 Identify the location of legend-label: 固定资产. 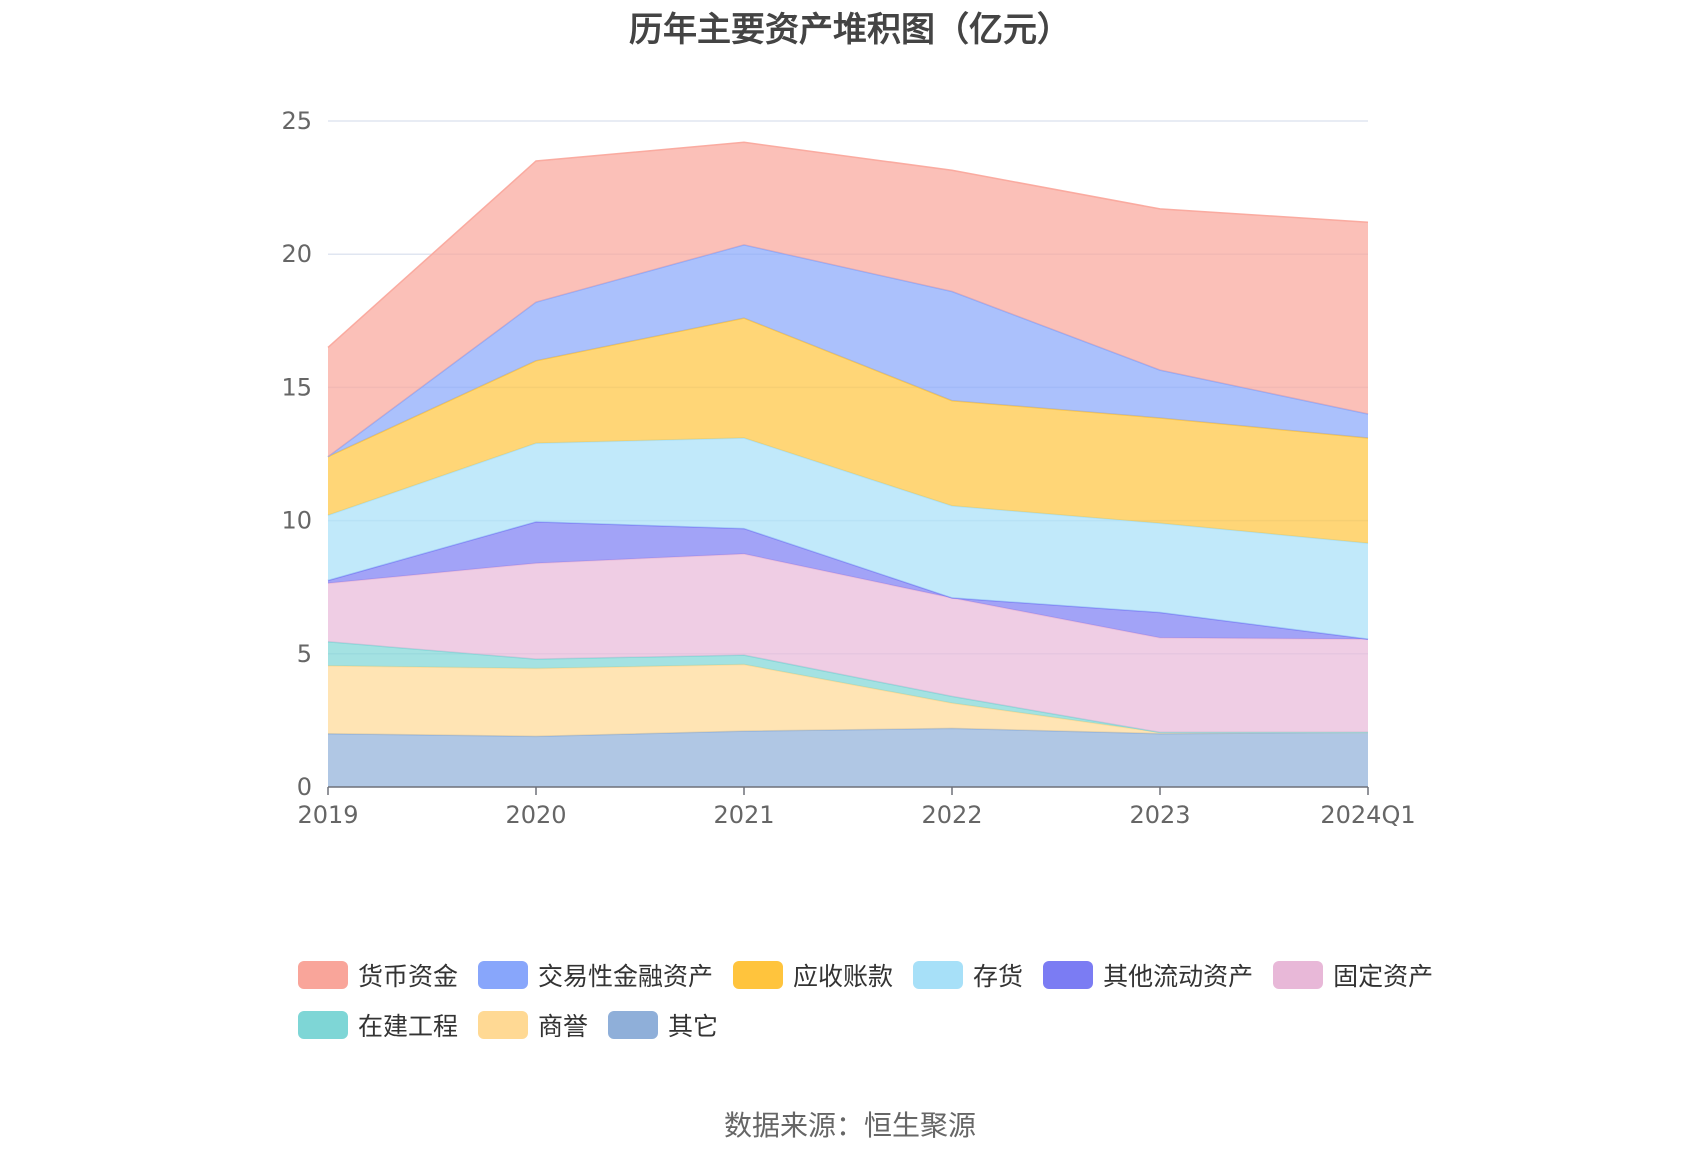
(1383, 976).